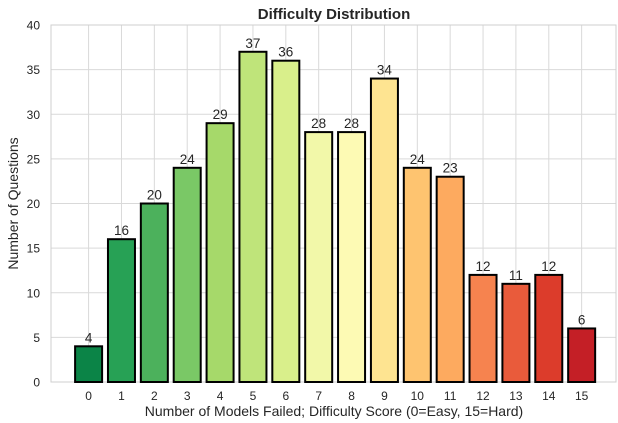 The height and width of the screenshot is (423, 618). What do you see at coordinates (450, 168) in the screenshot?
I see `data-label: 23` at bounding box center [450, 168].